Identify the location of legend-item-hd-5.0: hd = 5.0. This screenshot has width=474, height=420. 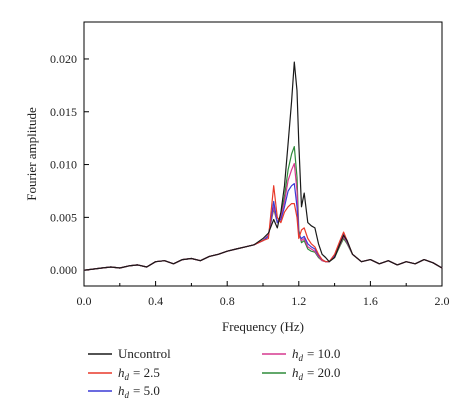
(124, 391).